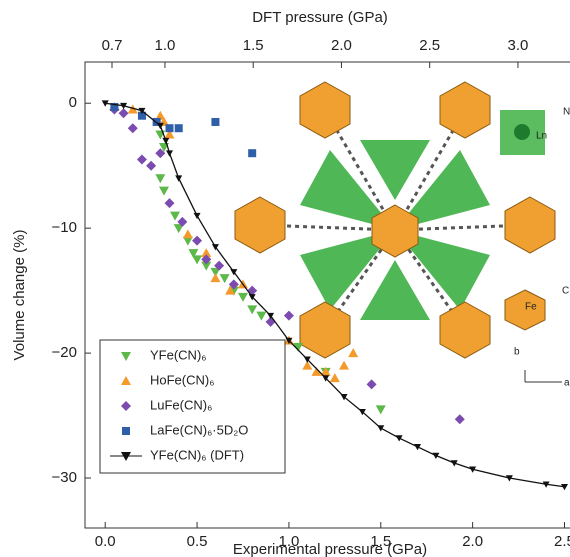 This screenshot has width=570, height=557. I want to click on annotation: a, so click(567, 383).